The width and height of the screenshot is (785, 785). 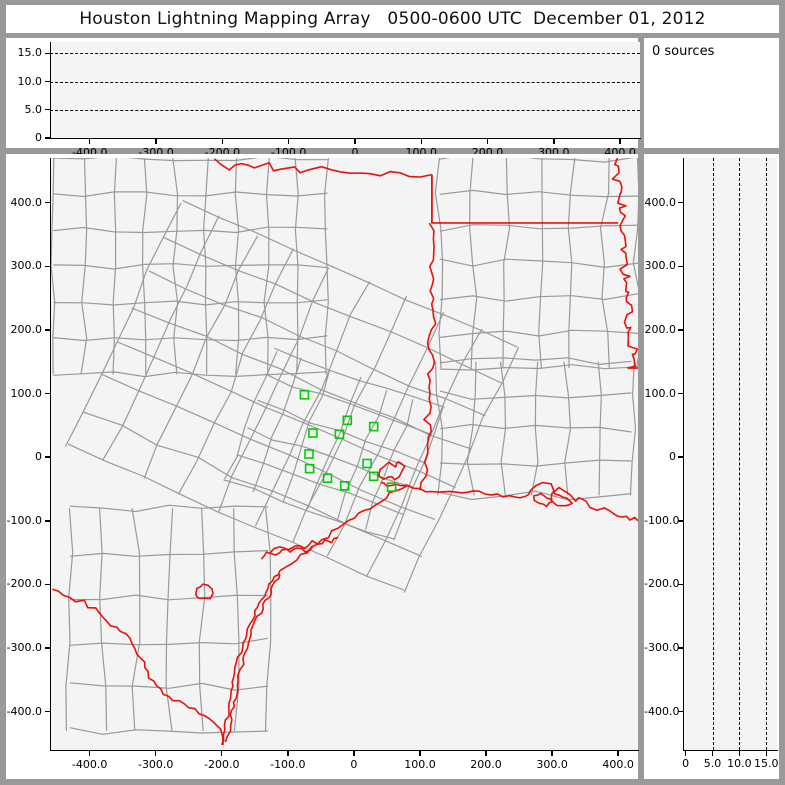 What do you see at coordinates (767, 454) in the screenshot?
I see `right-gridline` at bounding box center [767, 454].